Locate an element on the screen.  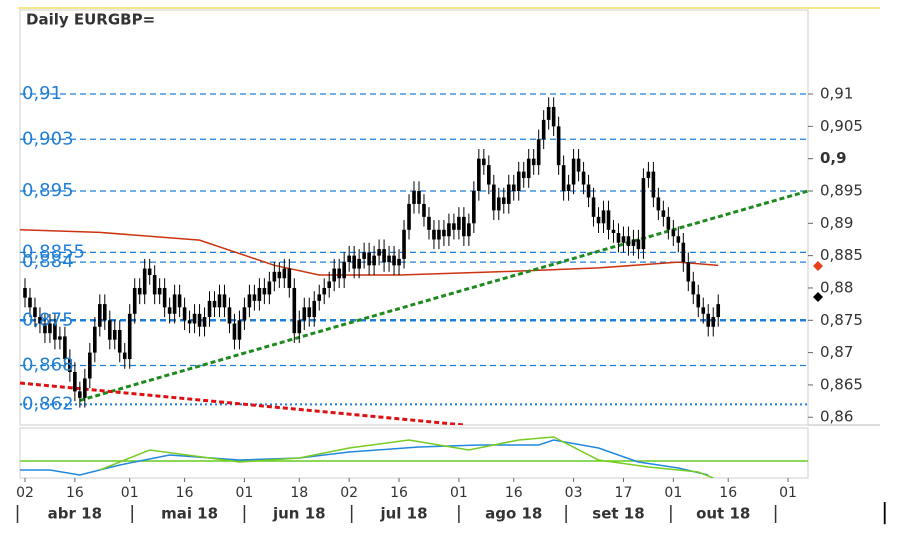
level-label: 0,8855 is located at coordinates (53, 251).